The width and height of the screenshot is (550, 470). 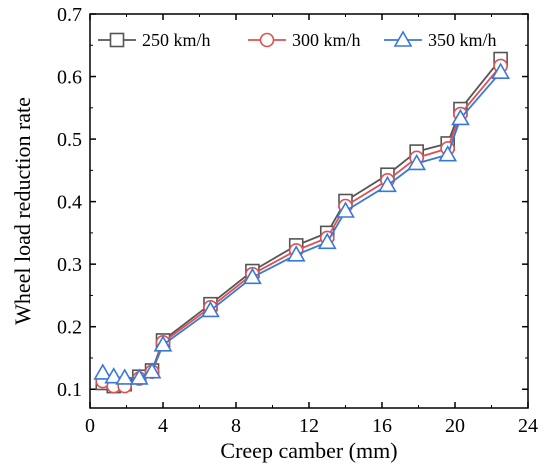 I want to click on legend: 250 km/h 300 km/h 350 km/h, so click(x=297, y=40).